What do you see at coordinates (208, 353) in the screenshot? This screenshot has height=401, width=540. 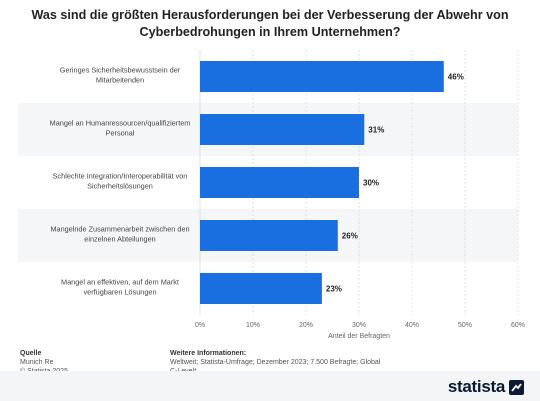 I see `info-heading: Weitere Informationen:` at bounding box center [208, 353].